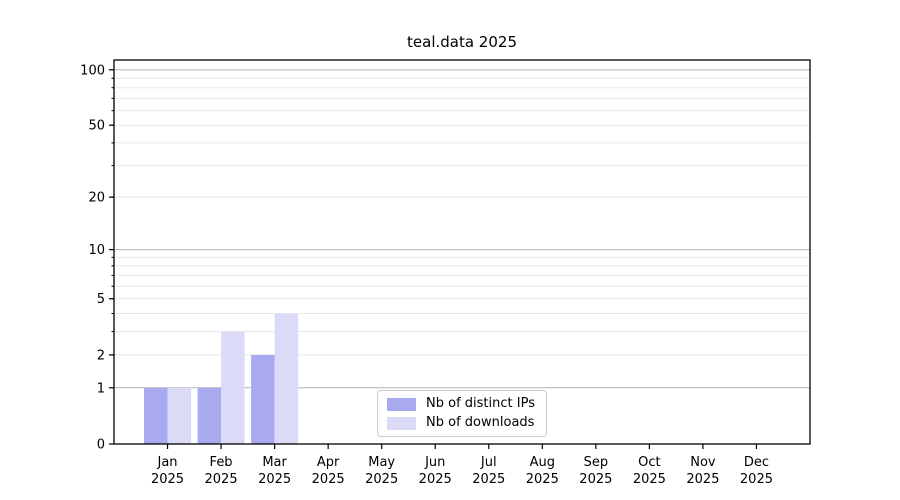 The image size is (900, 500). I want to click on x-tick-label: May 2025, so click(381, 471).